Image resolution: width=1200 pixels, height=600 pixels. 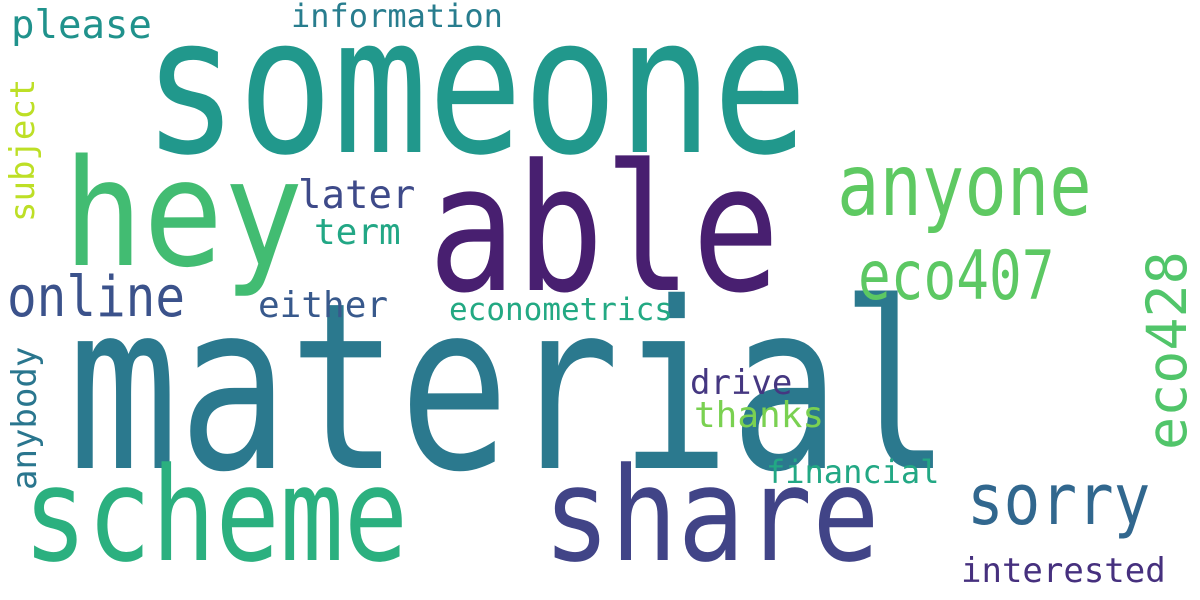 I want to click on word-anyone: anyone, so click(x=964, y=186).